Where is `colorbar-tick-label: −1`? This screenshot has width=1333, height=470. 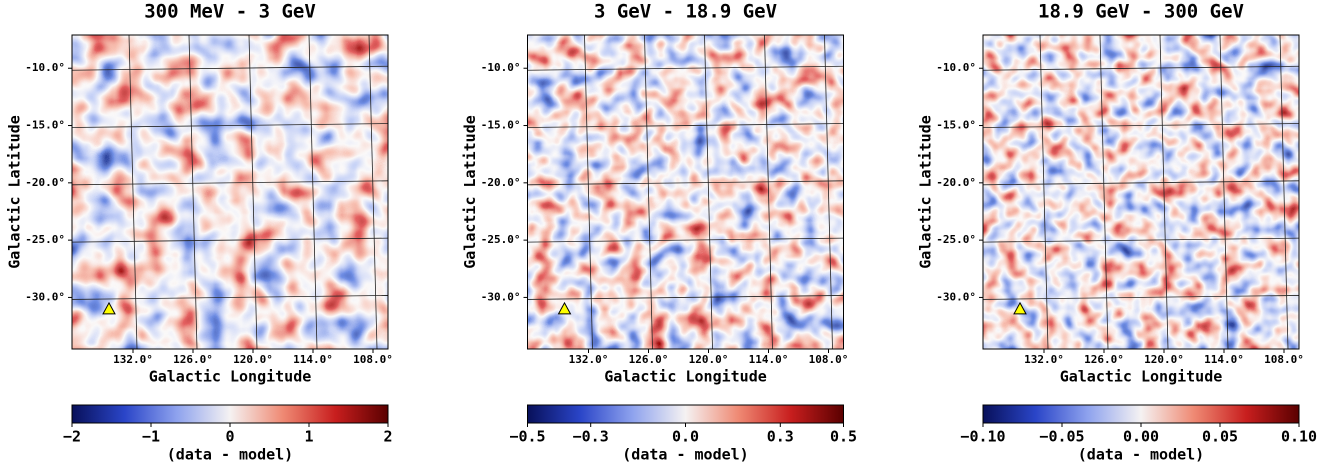
colorbar-tick-label: −1 is located at coordinates (151, 437).